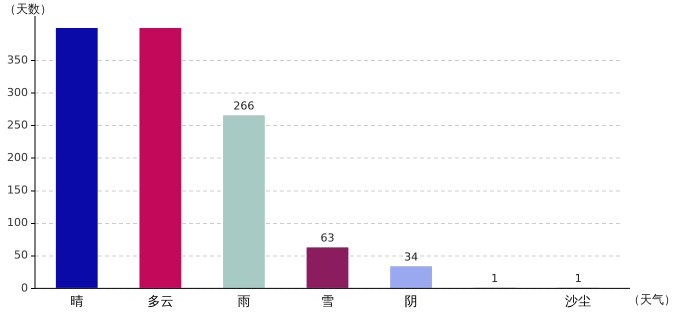 This screenshot has width=680, height=320. What do you see at coordinates (17, 190) in the screenshot?
I see `y-tick-label: 150` at bounding box center [17, 190].